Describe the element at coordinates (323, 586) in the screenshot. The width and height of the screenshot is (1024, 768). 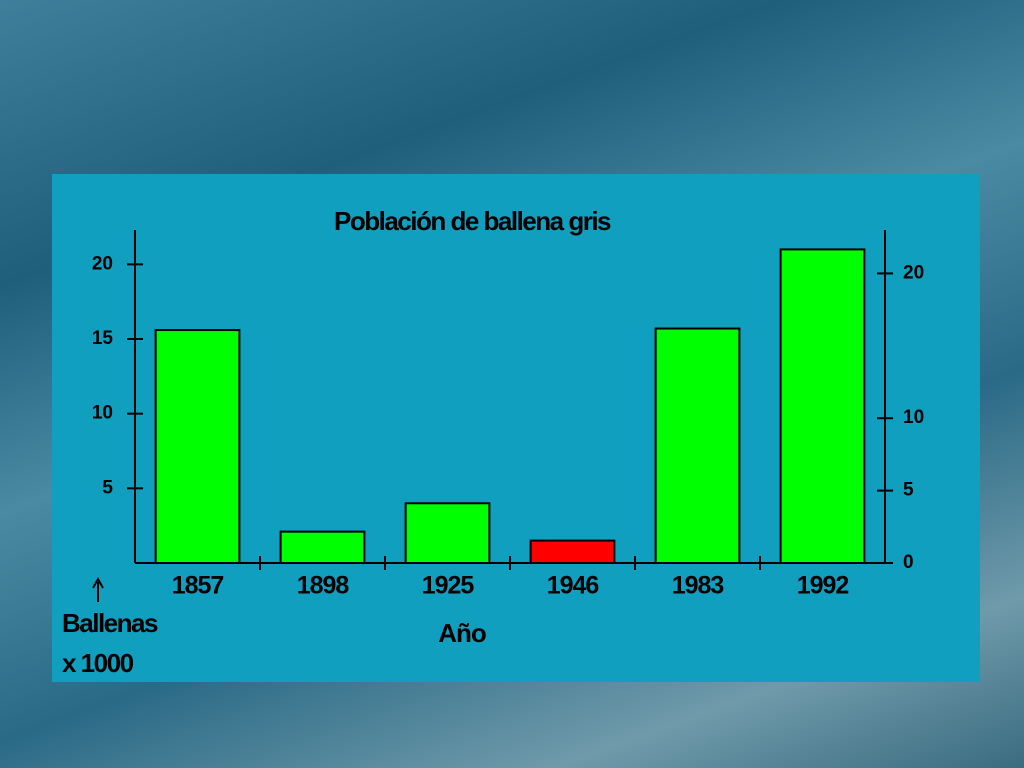
I see `x-tick-label: 1898` at that location.